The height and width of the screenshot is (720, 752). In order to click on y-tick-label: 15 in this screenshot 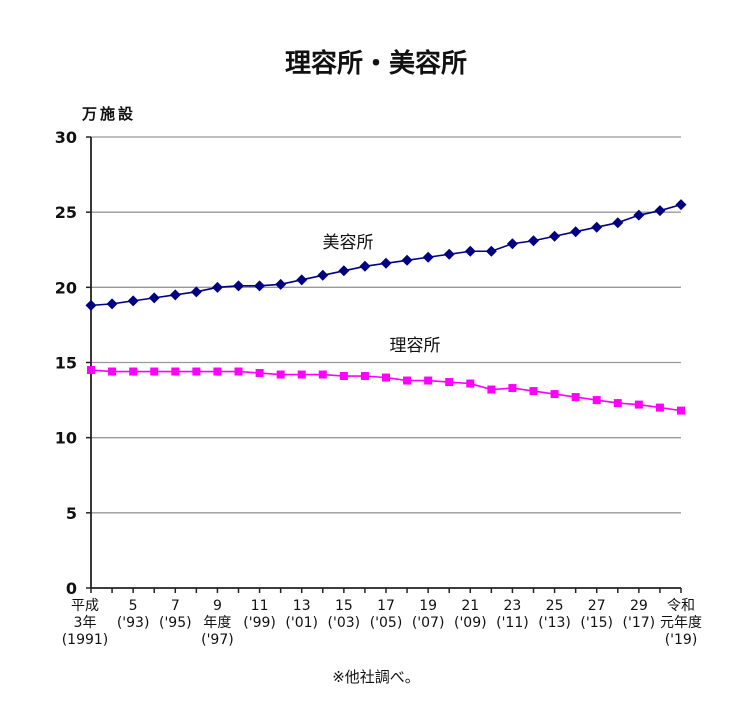, I will do `click(66, 363)`.